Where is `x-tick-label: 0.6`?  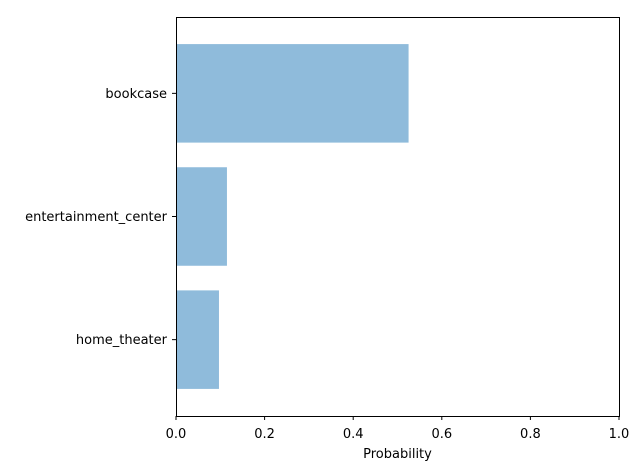 x-tick-label: 0.6 is located at coordinates (441, 434).